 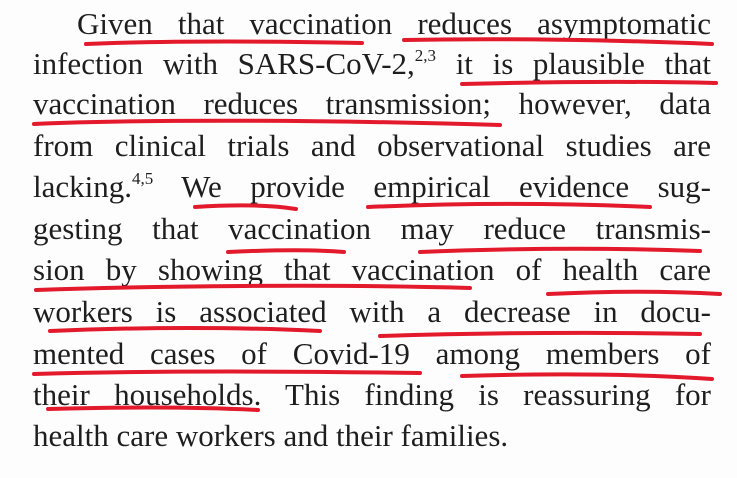 What do you see at coordinates (271, 435) in the screenshot?
I see `paragraph-line-11: health care workers and their families.` at bounding box center [271, 435].